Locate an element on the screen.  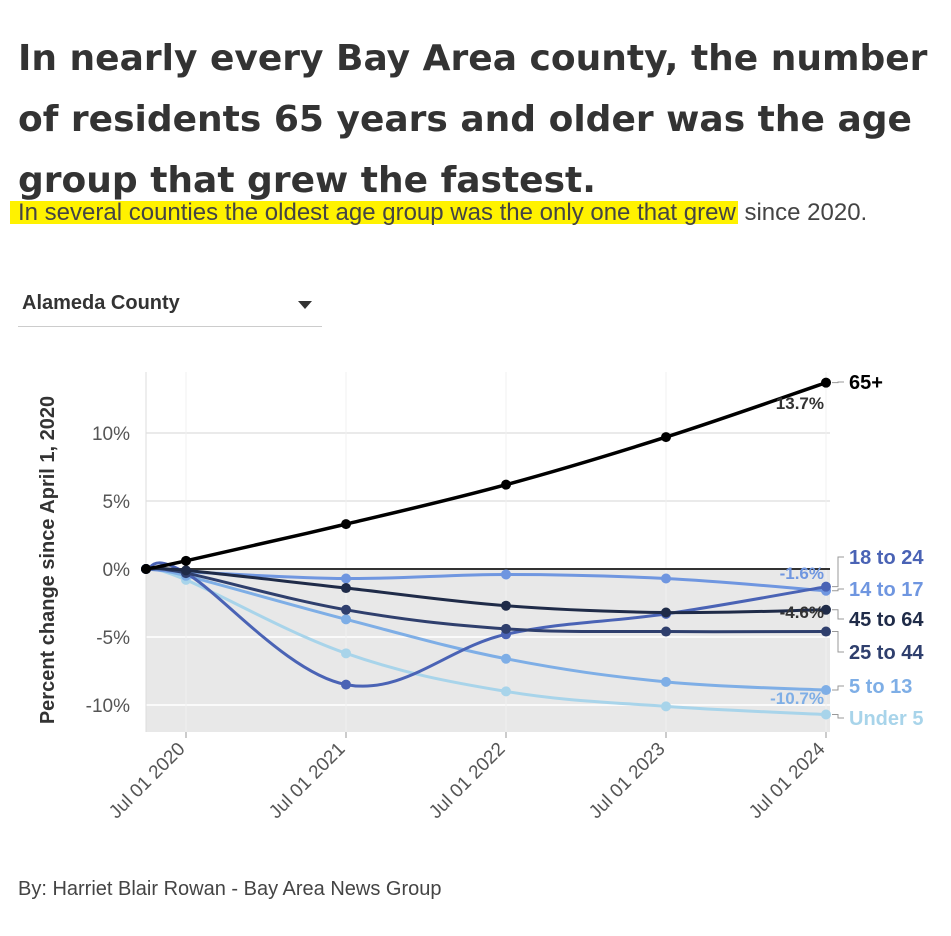
x-tick-label: Jul 01 2021 is located at coordinates (307, 781).